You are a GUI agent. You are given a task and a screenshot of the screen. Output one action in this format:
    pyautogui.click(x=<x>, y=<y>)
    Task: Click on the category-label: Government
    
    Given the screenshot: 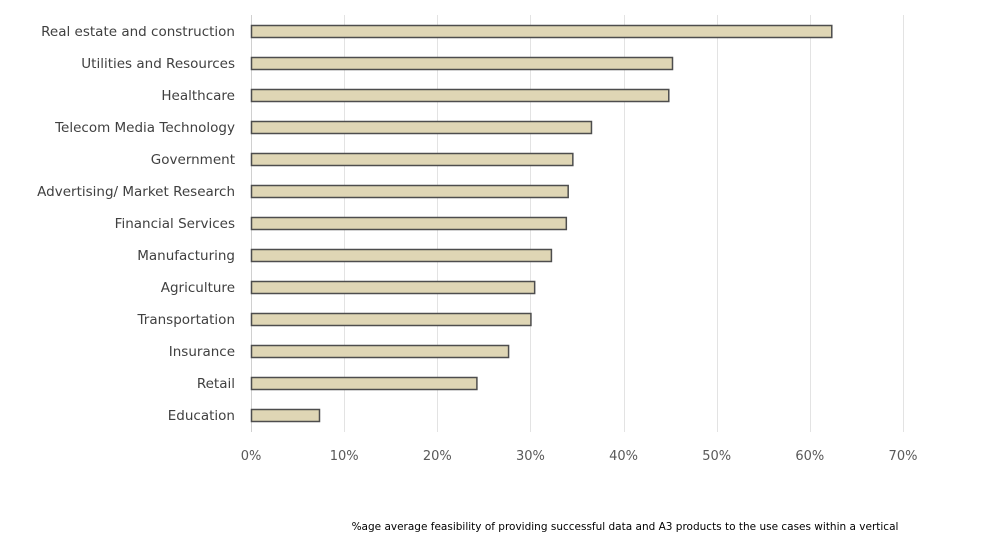 What is the action you would take?
    pyautogui.click(x=193, y=160)
    